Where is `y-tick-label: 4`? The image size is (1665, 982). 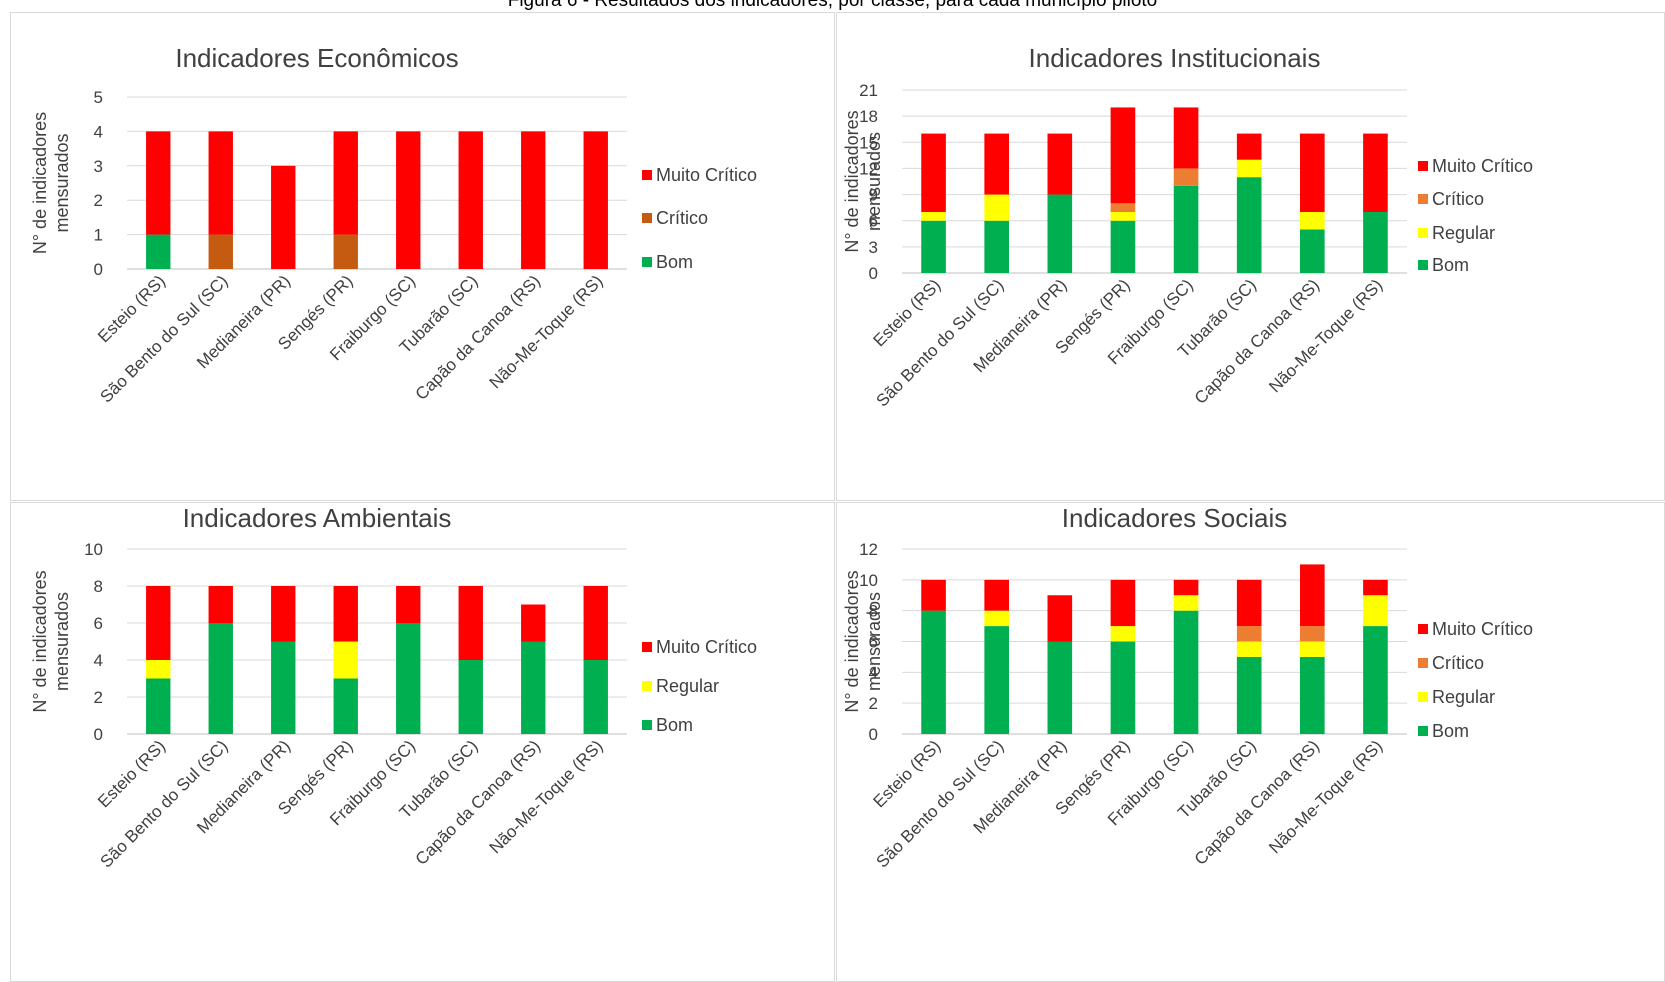 y-tick-label: 4 is located at coordinates (98, 660).